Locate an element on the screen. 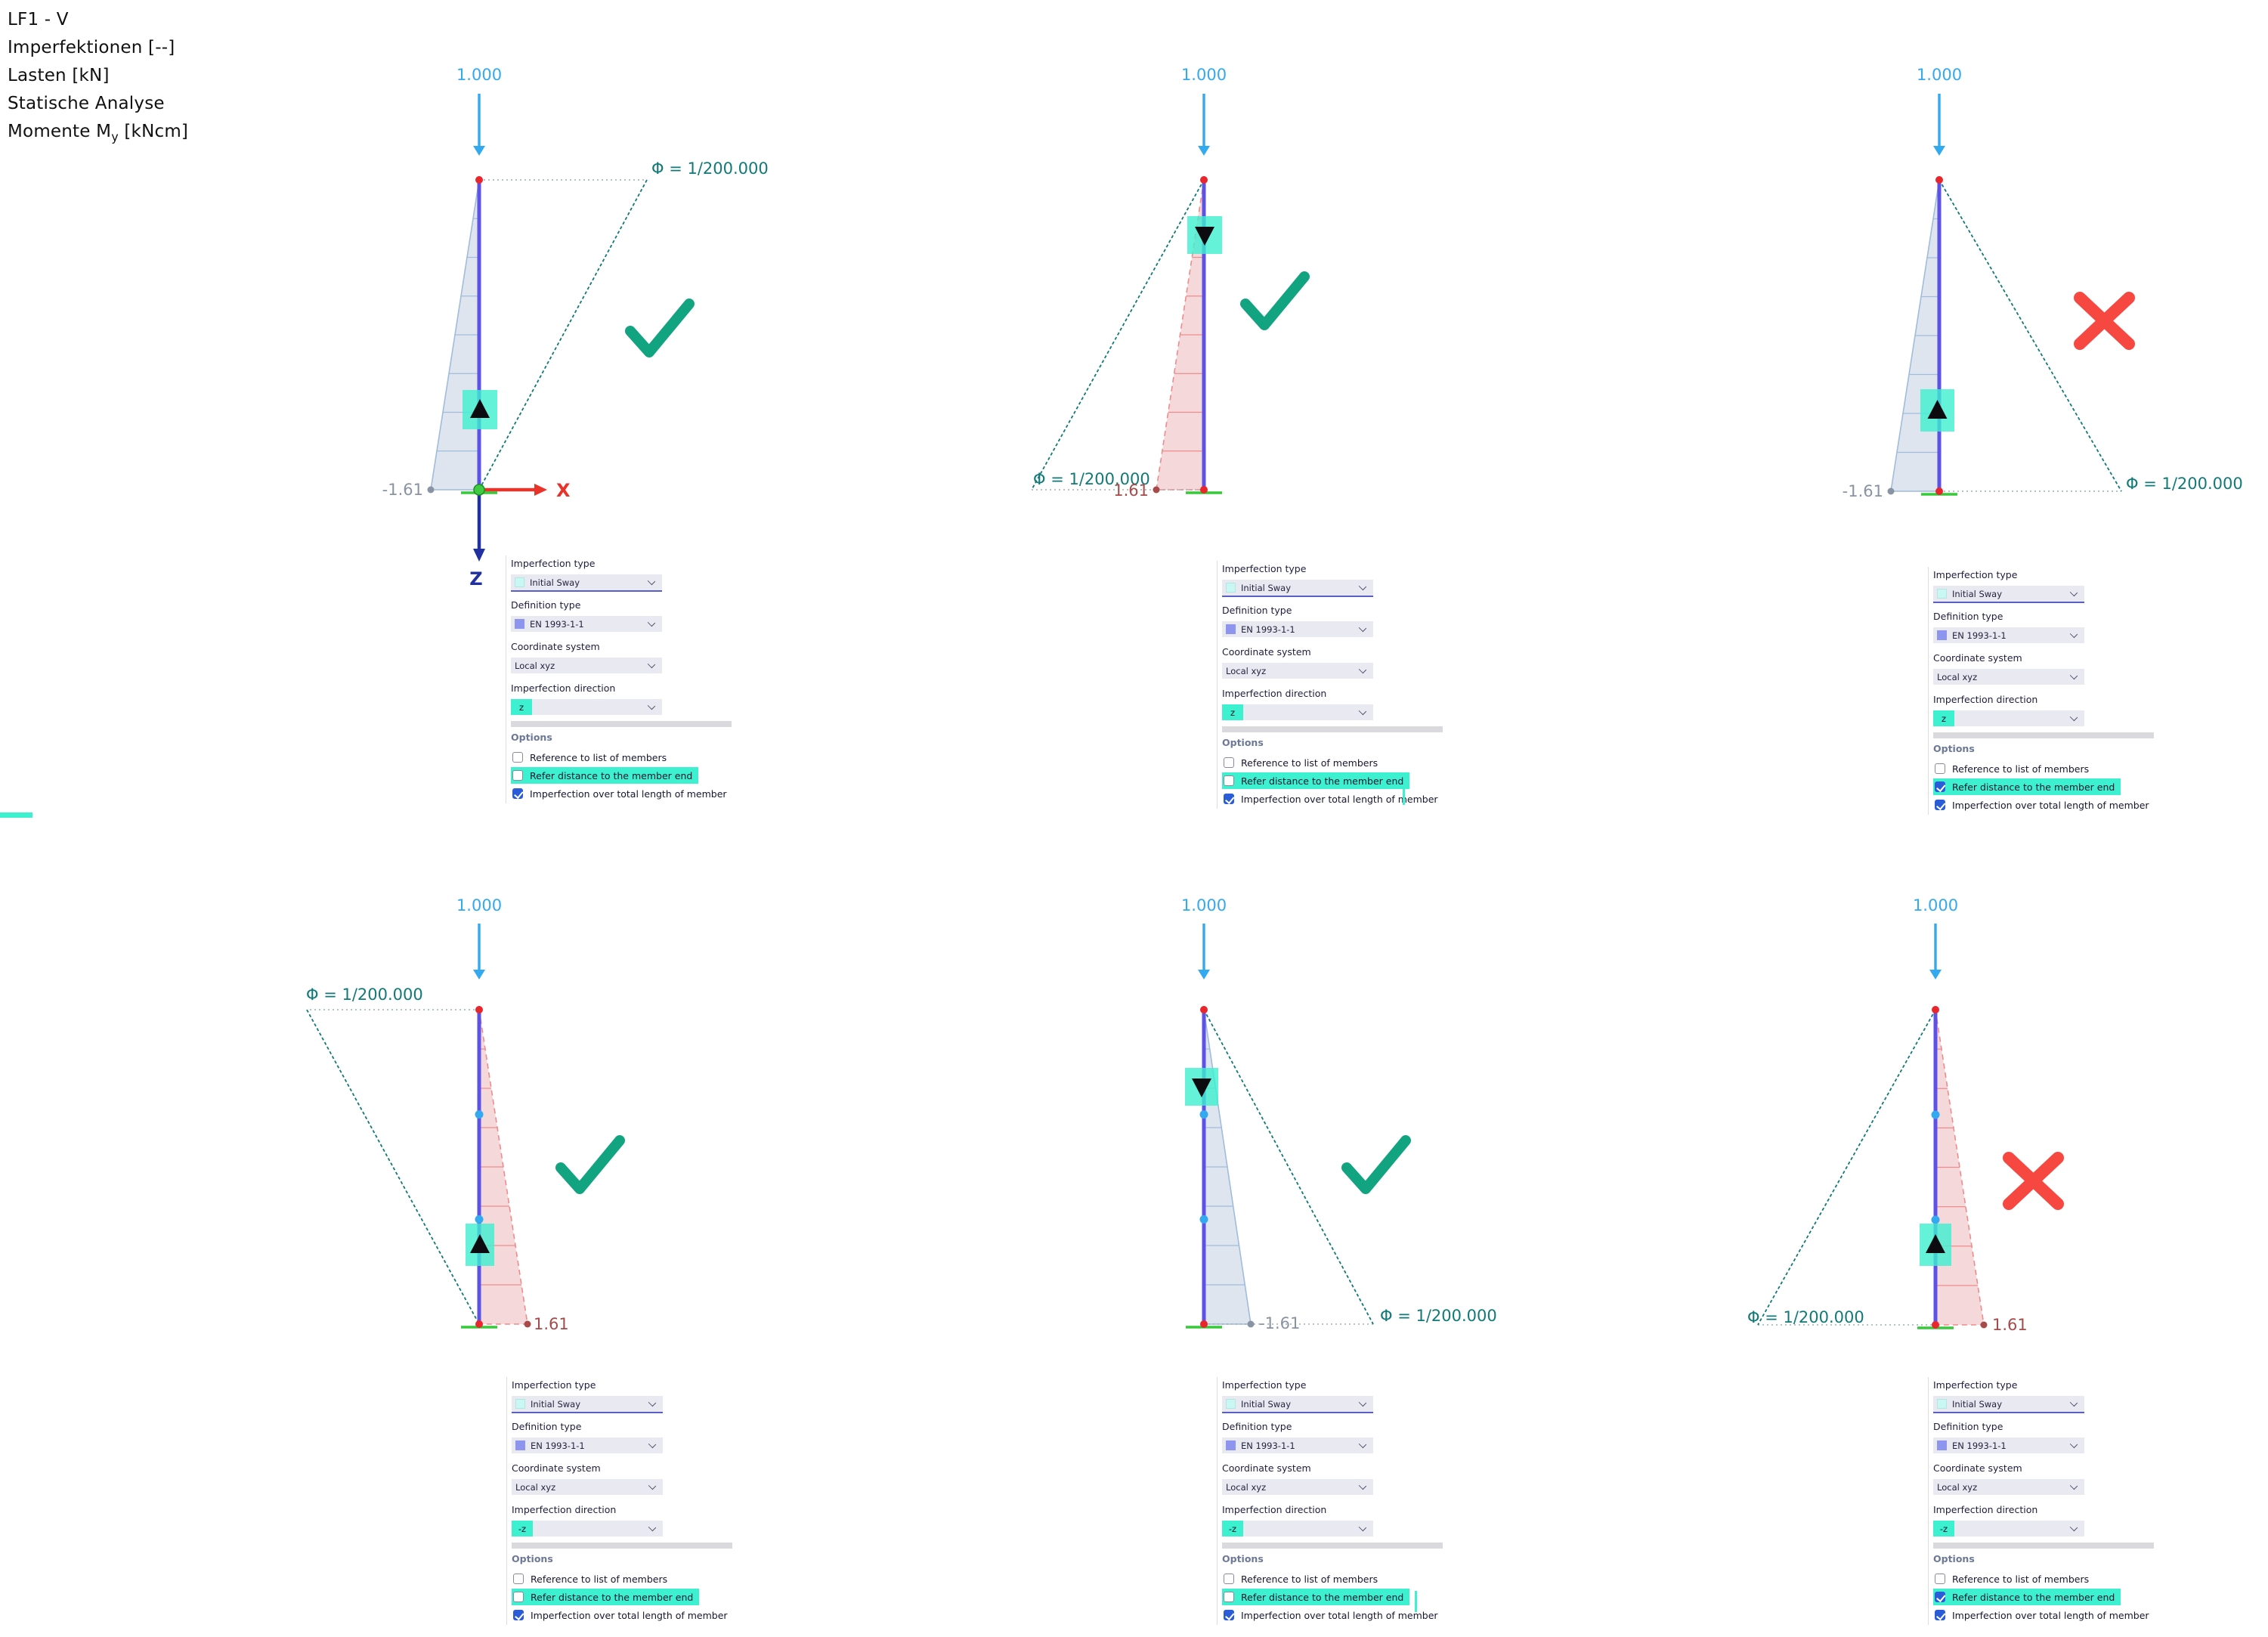 The height and width of the screenshot is (1637, 2268). imperfection-type-value: Initial Sway is located at coordinates (1977, 593).